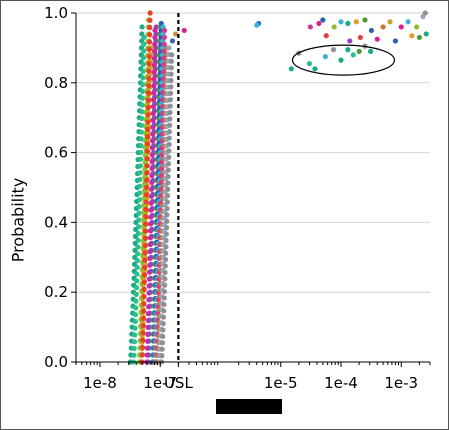  I want to click on y-tick-label: 0.0, so click(56, 362).